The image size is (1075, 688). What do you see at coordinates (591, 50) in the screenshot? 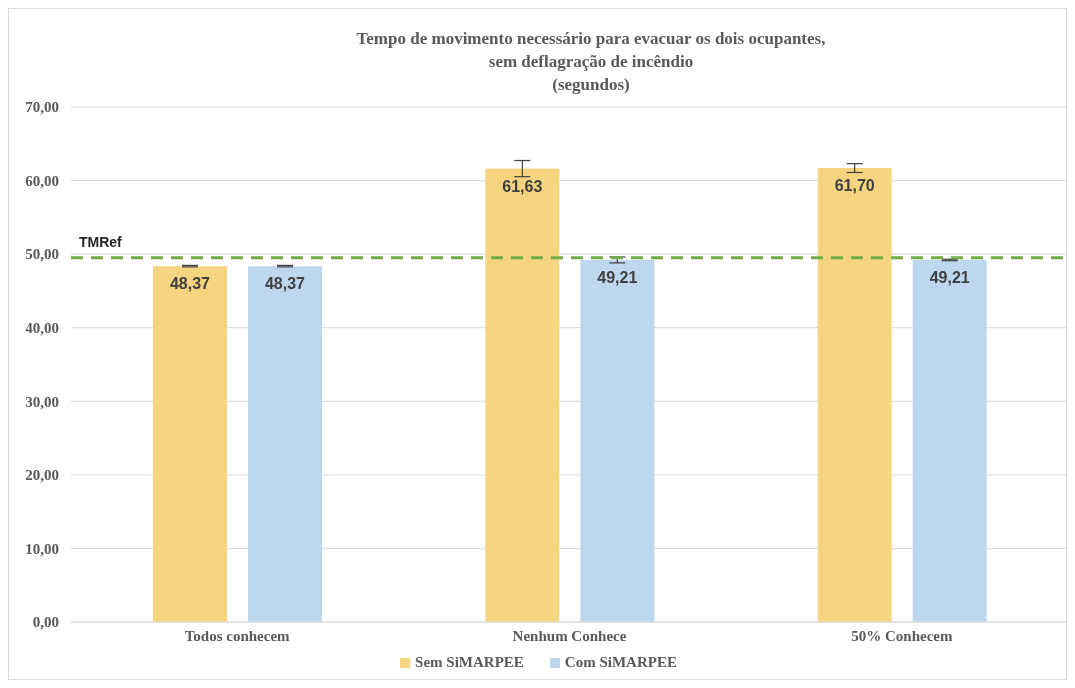
I see `chart-title: Tempo de movimento necessário para evacuar os dois ocupantes, sem deflagração de incêndio` at bounding box center [591, 50].